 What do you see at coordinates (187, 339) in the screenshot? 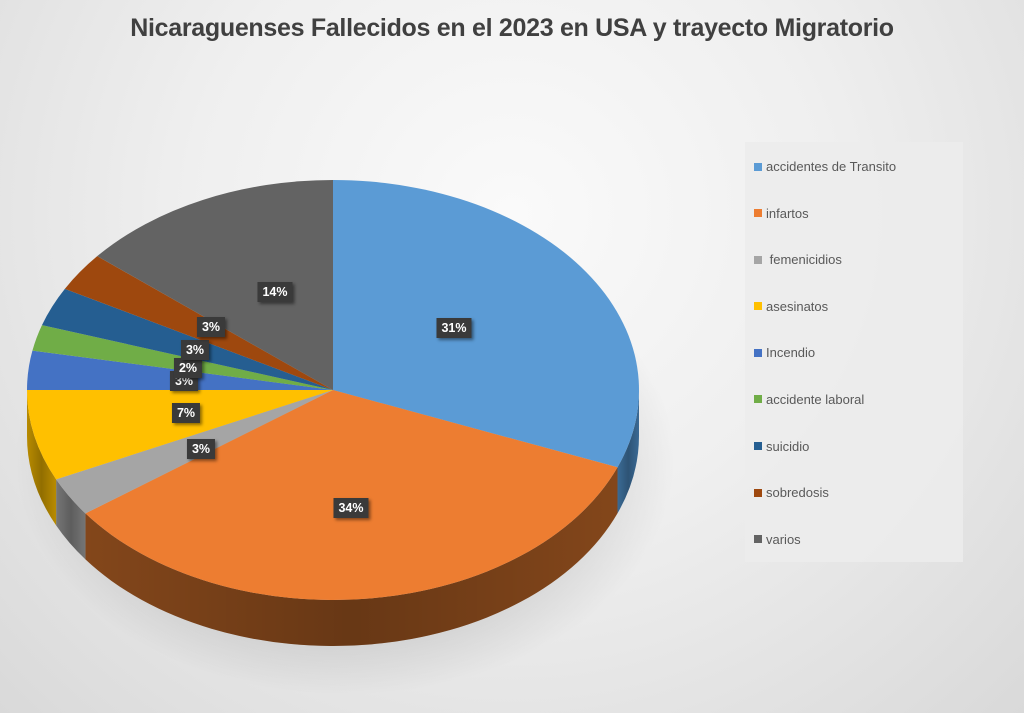
I see `pie-slice-suicidio` at bounding box center [187, 339].